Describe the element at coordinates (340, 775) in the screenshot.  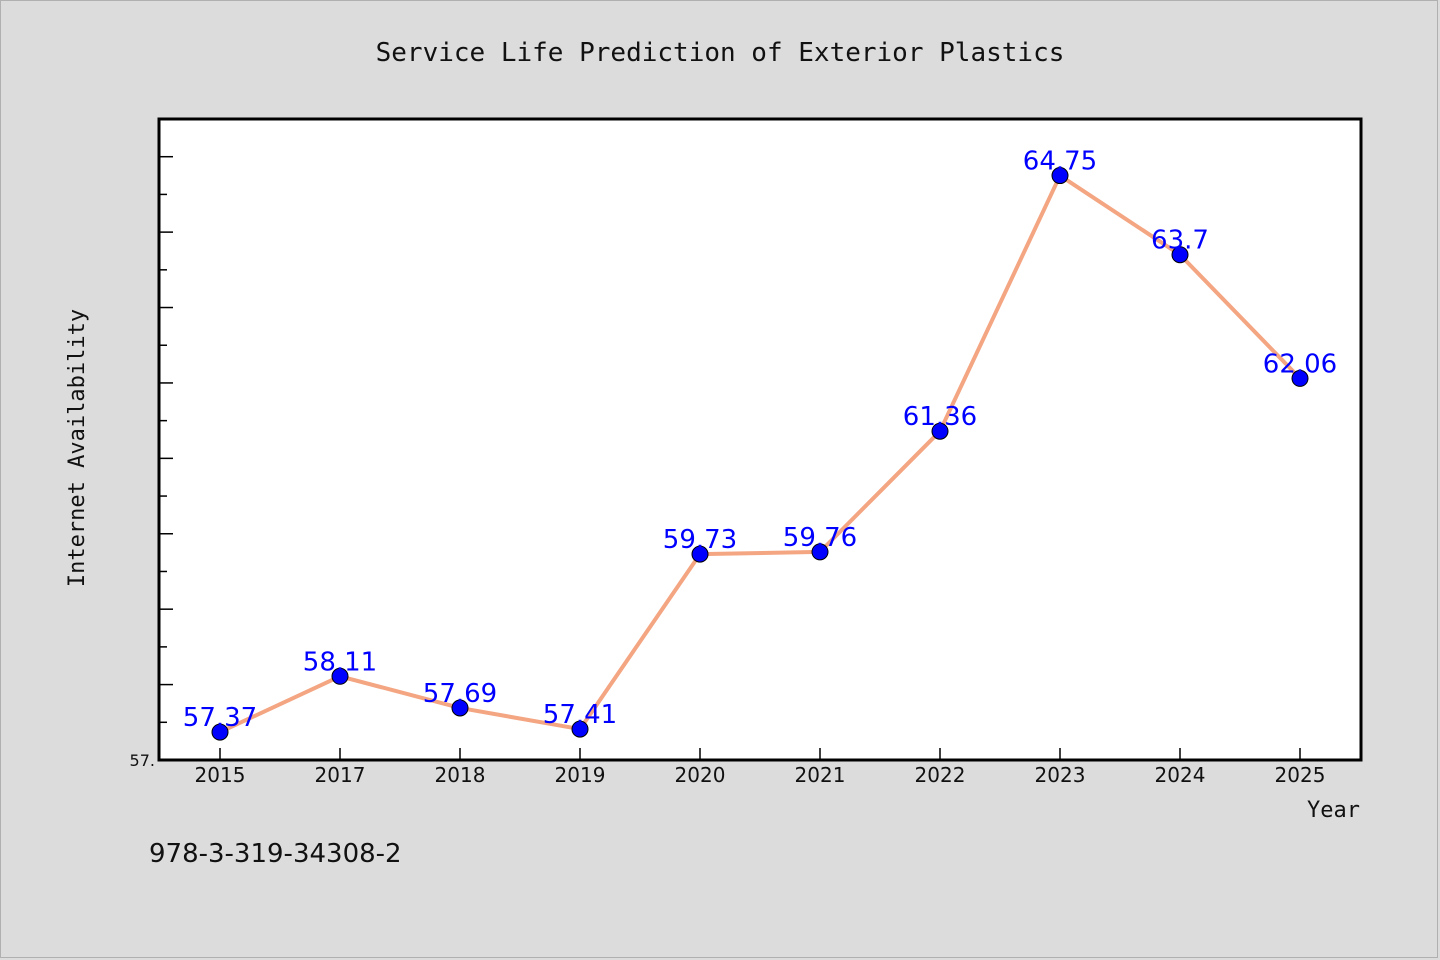
I see `x-tick-label: 2017` at that location.